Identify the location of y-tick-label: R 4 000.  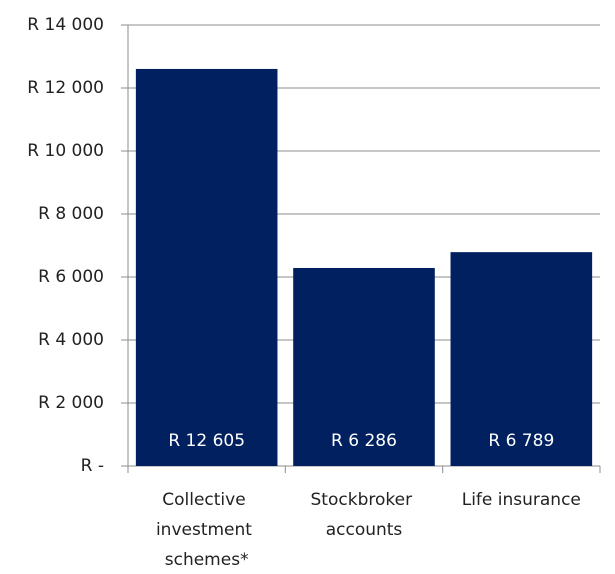
(71, 340).